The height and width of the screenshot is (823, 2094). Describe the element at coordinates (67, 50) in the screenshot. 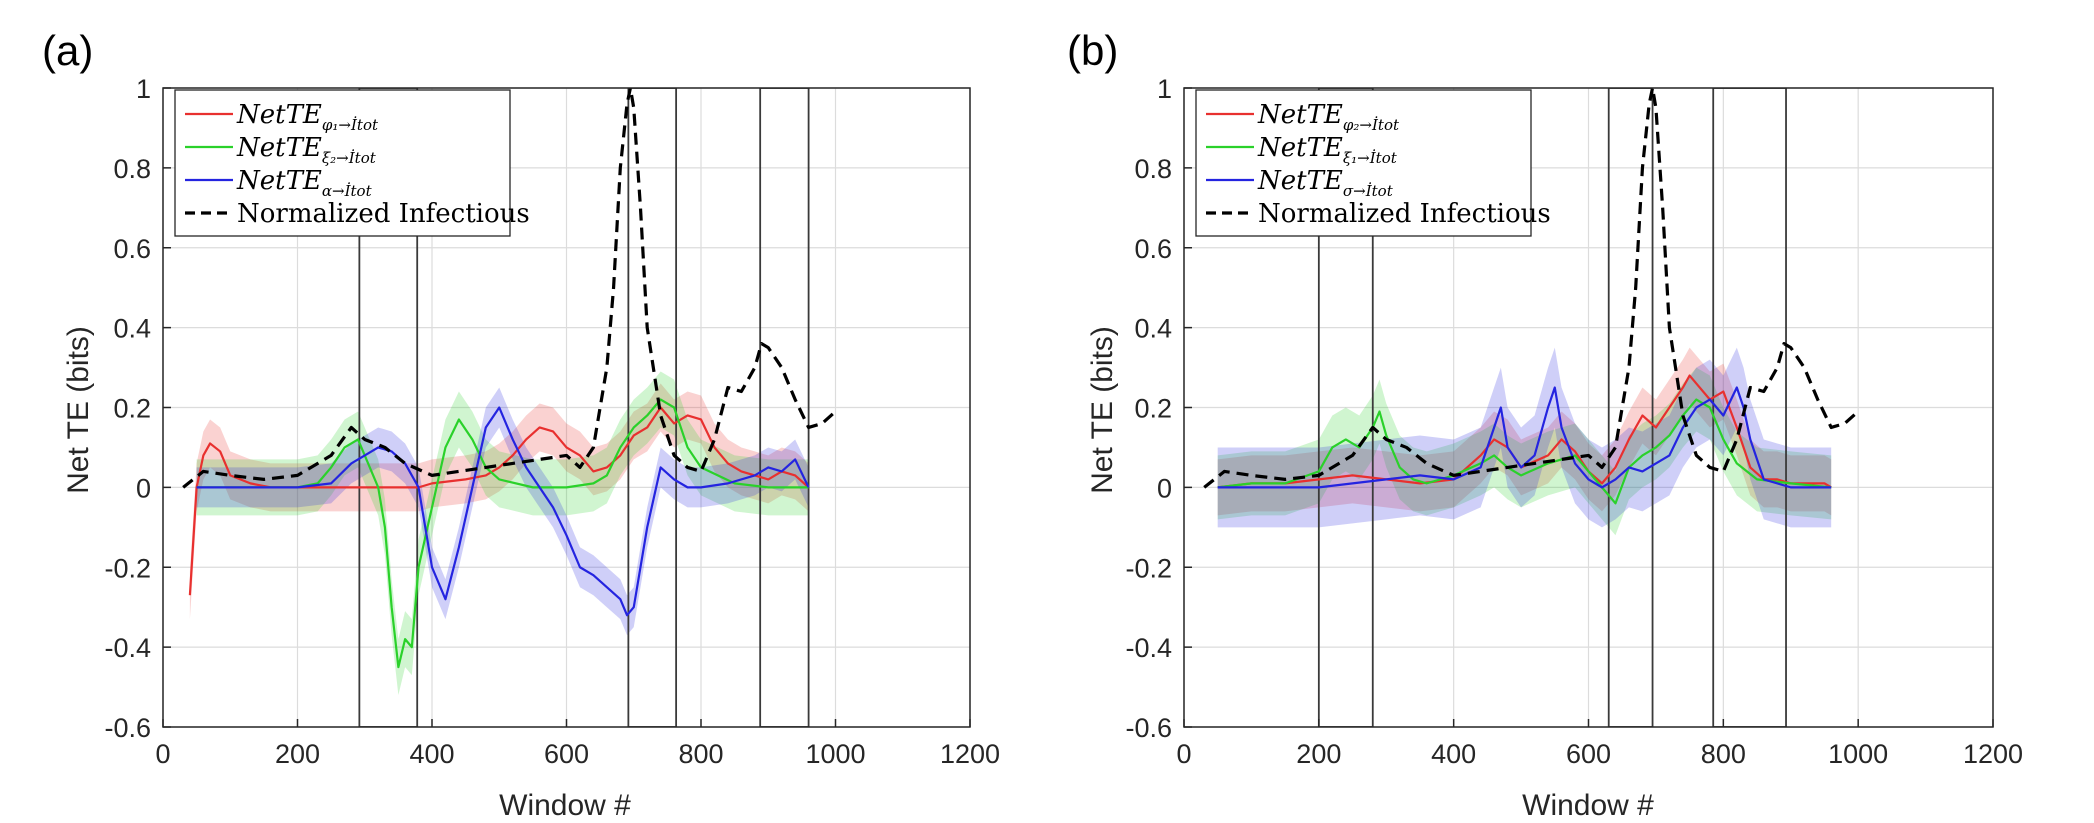

I see `panel-label: (a)` at that location.